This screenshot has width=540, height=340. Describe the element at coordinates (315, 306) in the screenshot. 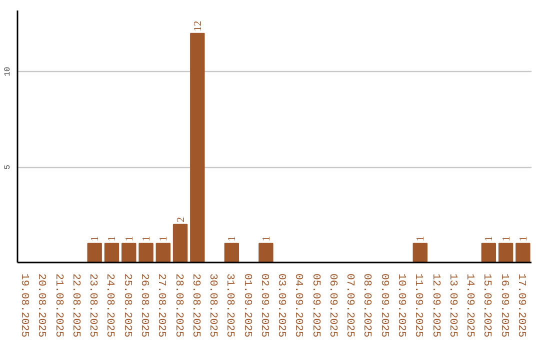

I see `x-tick-label: 05.09.2025` at that location.